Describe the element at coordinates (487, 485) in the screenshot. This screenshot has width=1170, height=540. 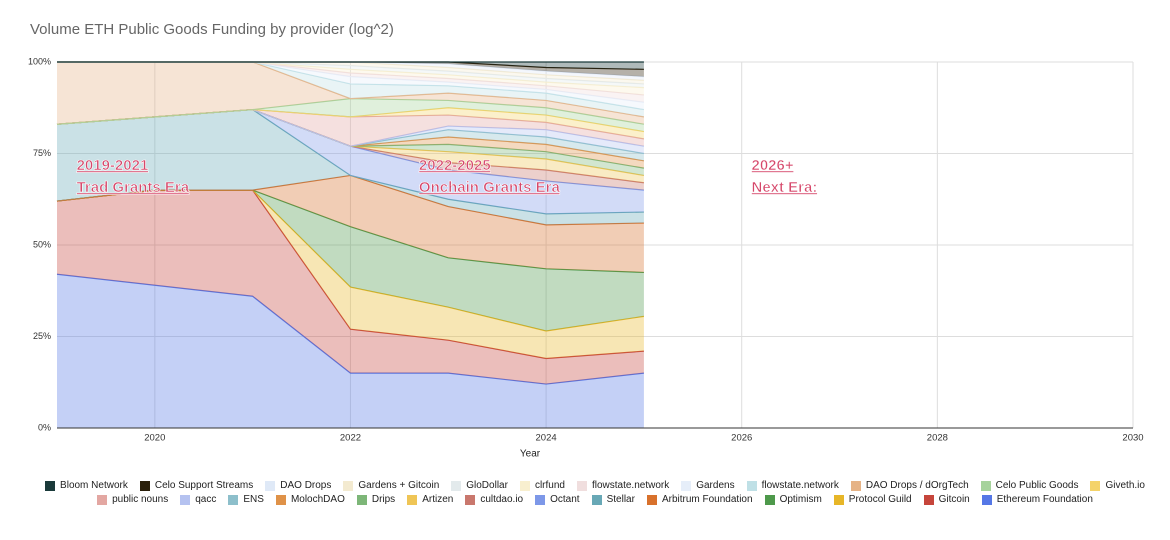
I see `legend-label: GloDollar` at that location.